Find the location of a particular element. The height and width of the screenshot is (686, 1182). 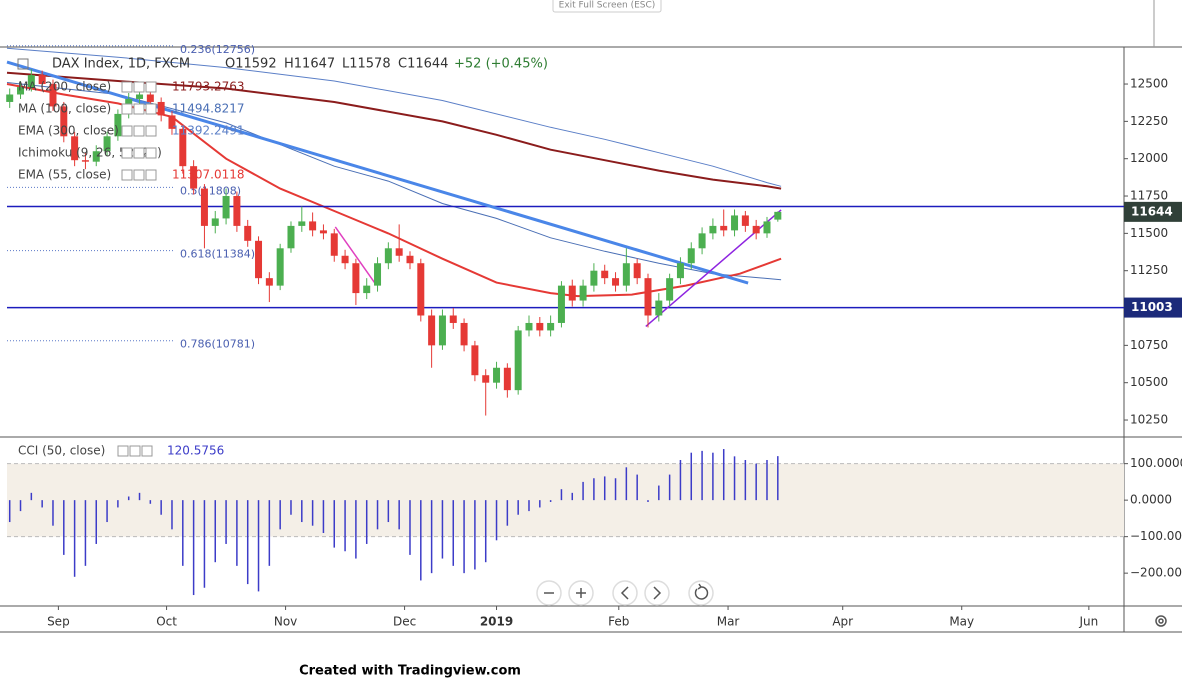

reset is located at coordinates (701, 593).